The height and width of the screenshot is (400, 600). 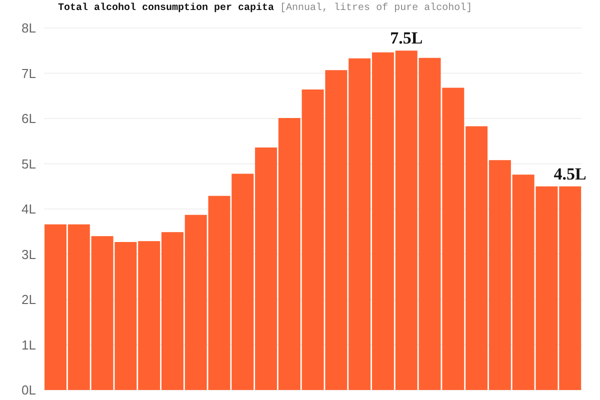 I want to click on chart-title: Total alcohol consumption per capita, so click(x=166, y=8).